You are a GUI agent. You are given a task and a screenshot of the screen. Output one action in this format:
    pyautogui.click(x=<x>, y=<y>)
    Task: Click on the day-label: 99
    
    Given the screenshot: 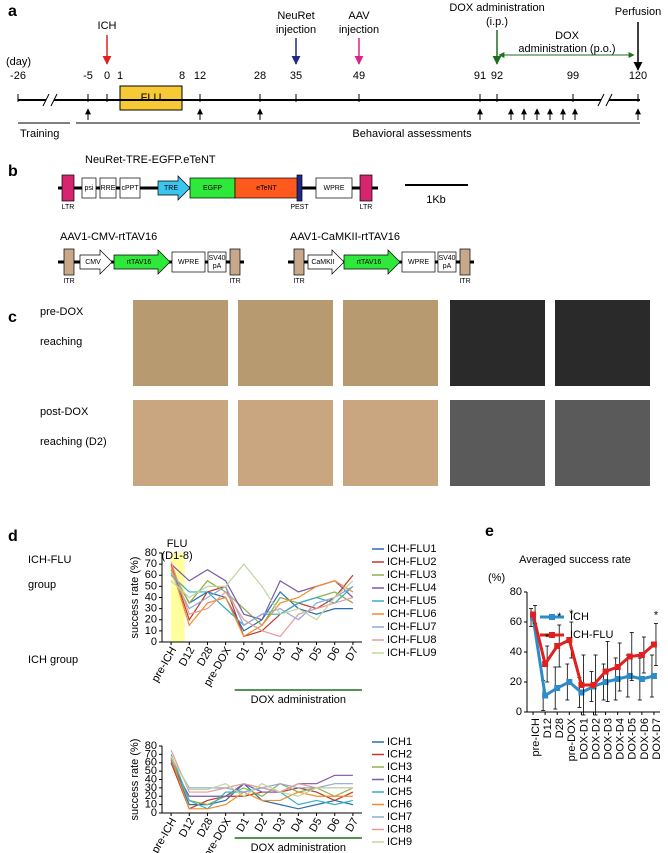 What is the action you would take?
    pyautogui.click(x=573, y=76)
    